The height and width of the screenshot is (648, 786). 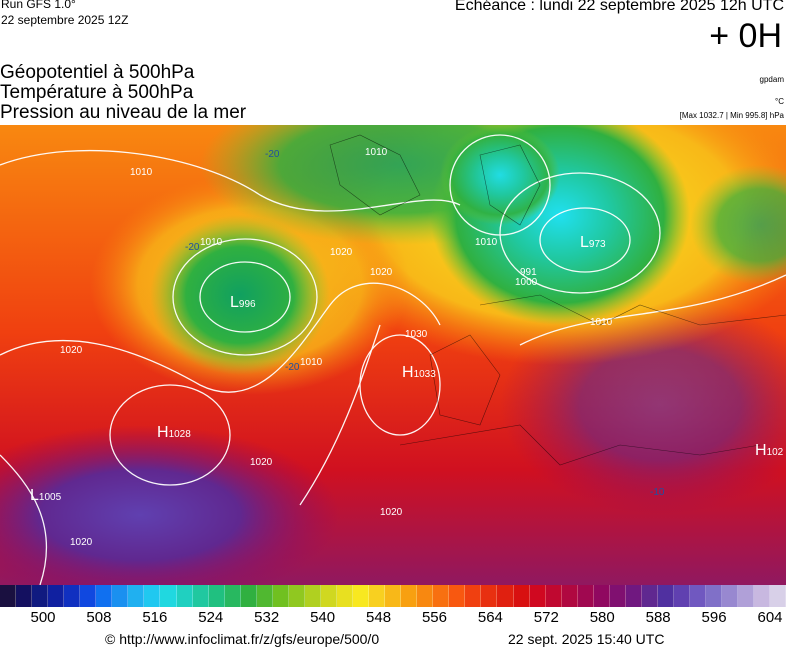 I want to click on color-scale-tick: 540, so click(x=323, y=617).